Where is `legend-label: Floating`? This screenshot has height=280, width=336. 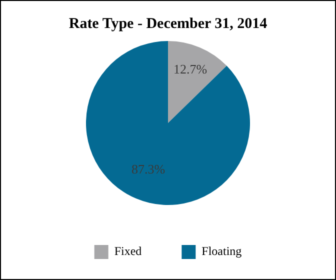
legend-label: Floating is located at coordinates (222, 251).